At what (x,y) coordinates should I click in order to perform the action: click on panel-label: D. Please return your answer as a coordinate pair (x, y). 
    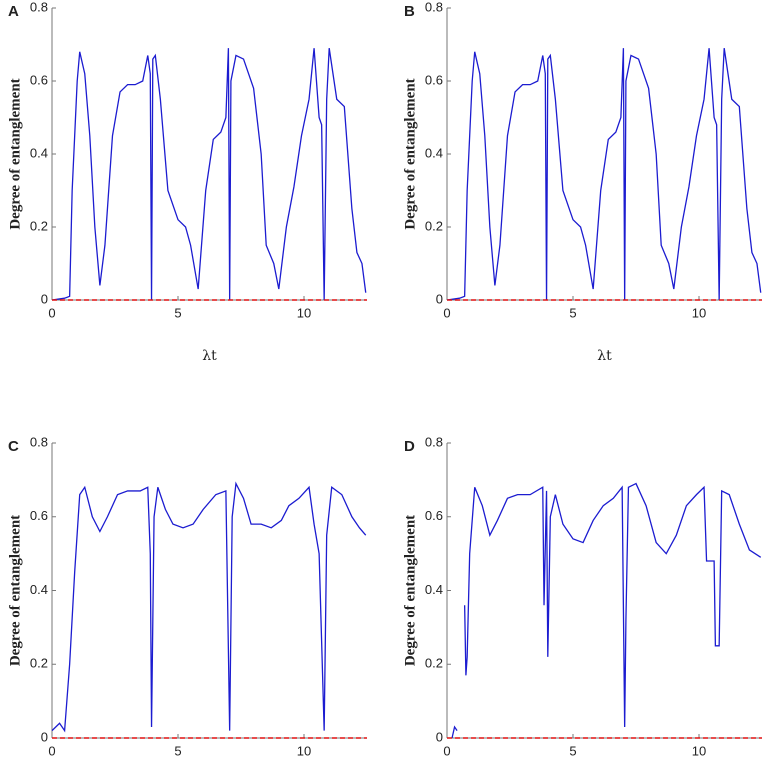
    Looking at the image, I should click on (409, 446).